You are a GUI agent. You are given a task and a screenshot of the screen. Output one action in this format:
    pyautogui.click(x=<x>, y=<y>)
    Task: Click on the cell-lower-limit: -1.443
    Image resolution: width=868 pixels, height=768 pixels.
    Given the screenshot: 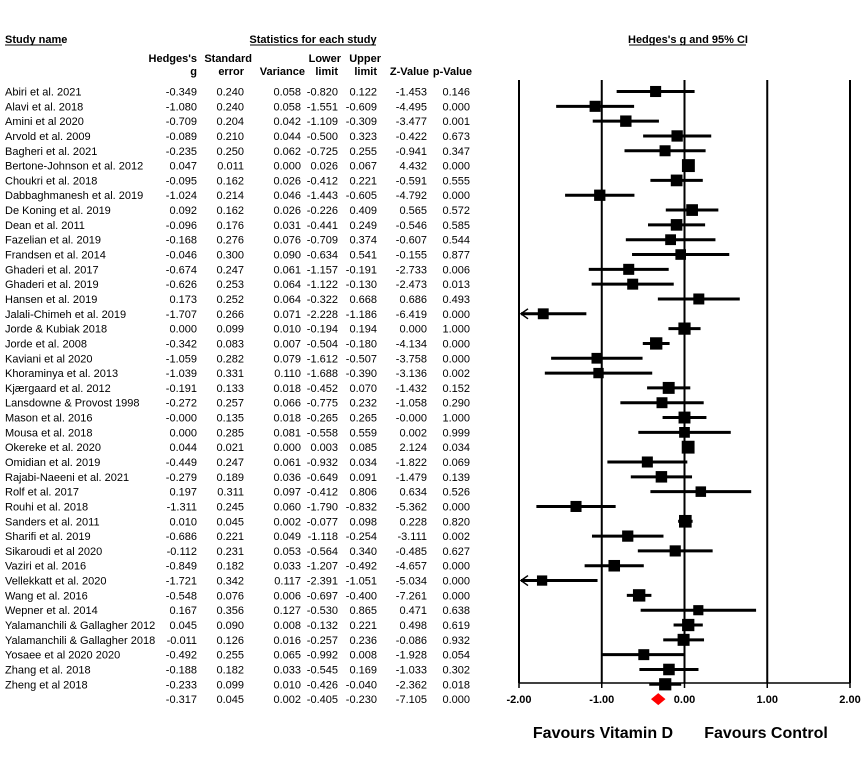 What is the action you would take?
    pyautogui.click(x=322, y=196)
    